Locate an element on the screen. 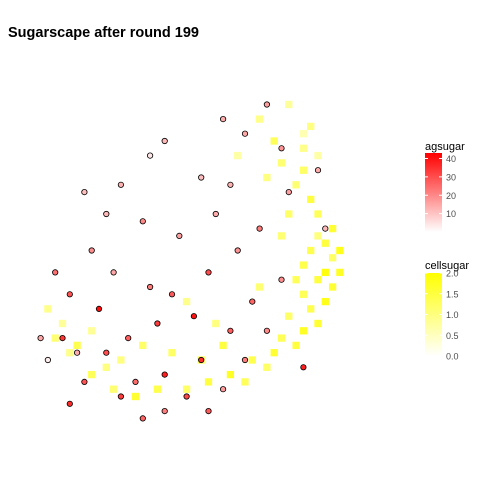 Image resolution: width=480 pixels, height=480 pixels. colorbar-tick-label: 20 is located at coordinates (451, 196).